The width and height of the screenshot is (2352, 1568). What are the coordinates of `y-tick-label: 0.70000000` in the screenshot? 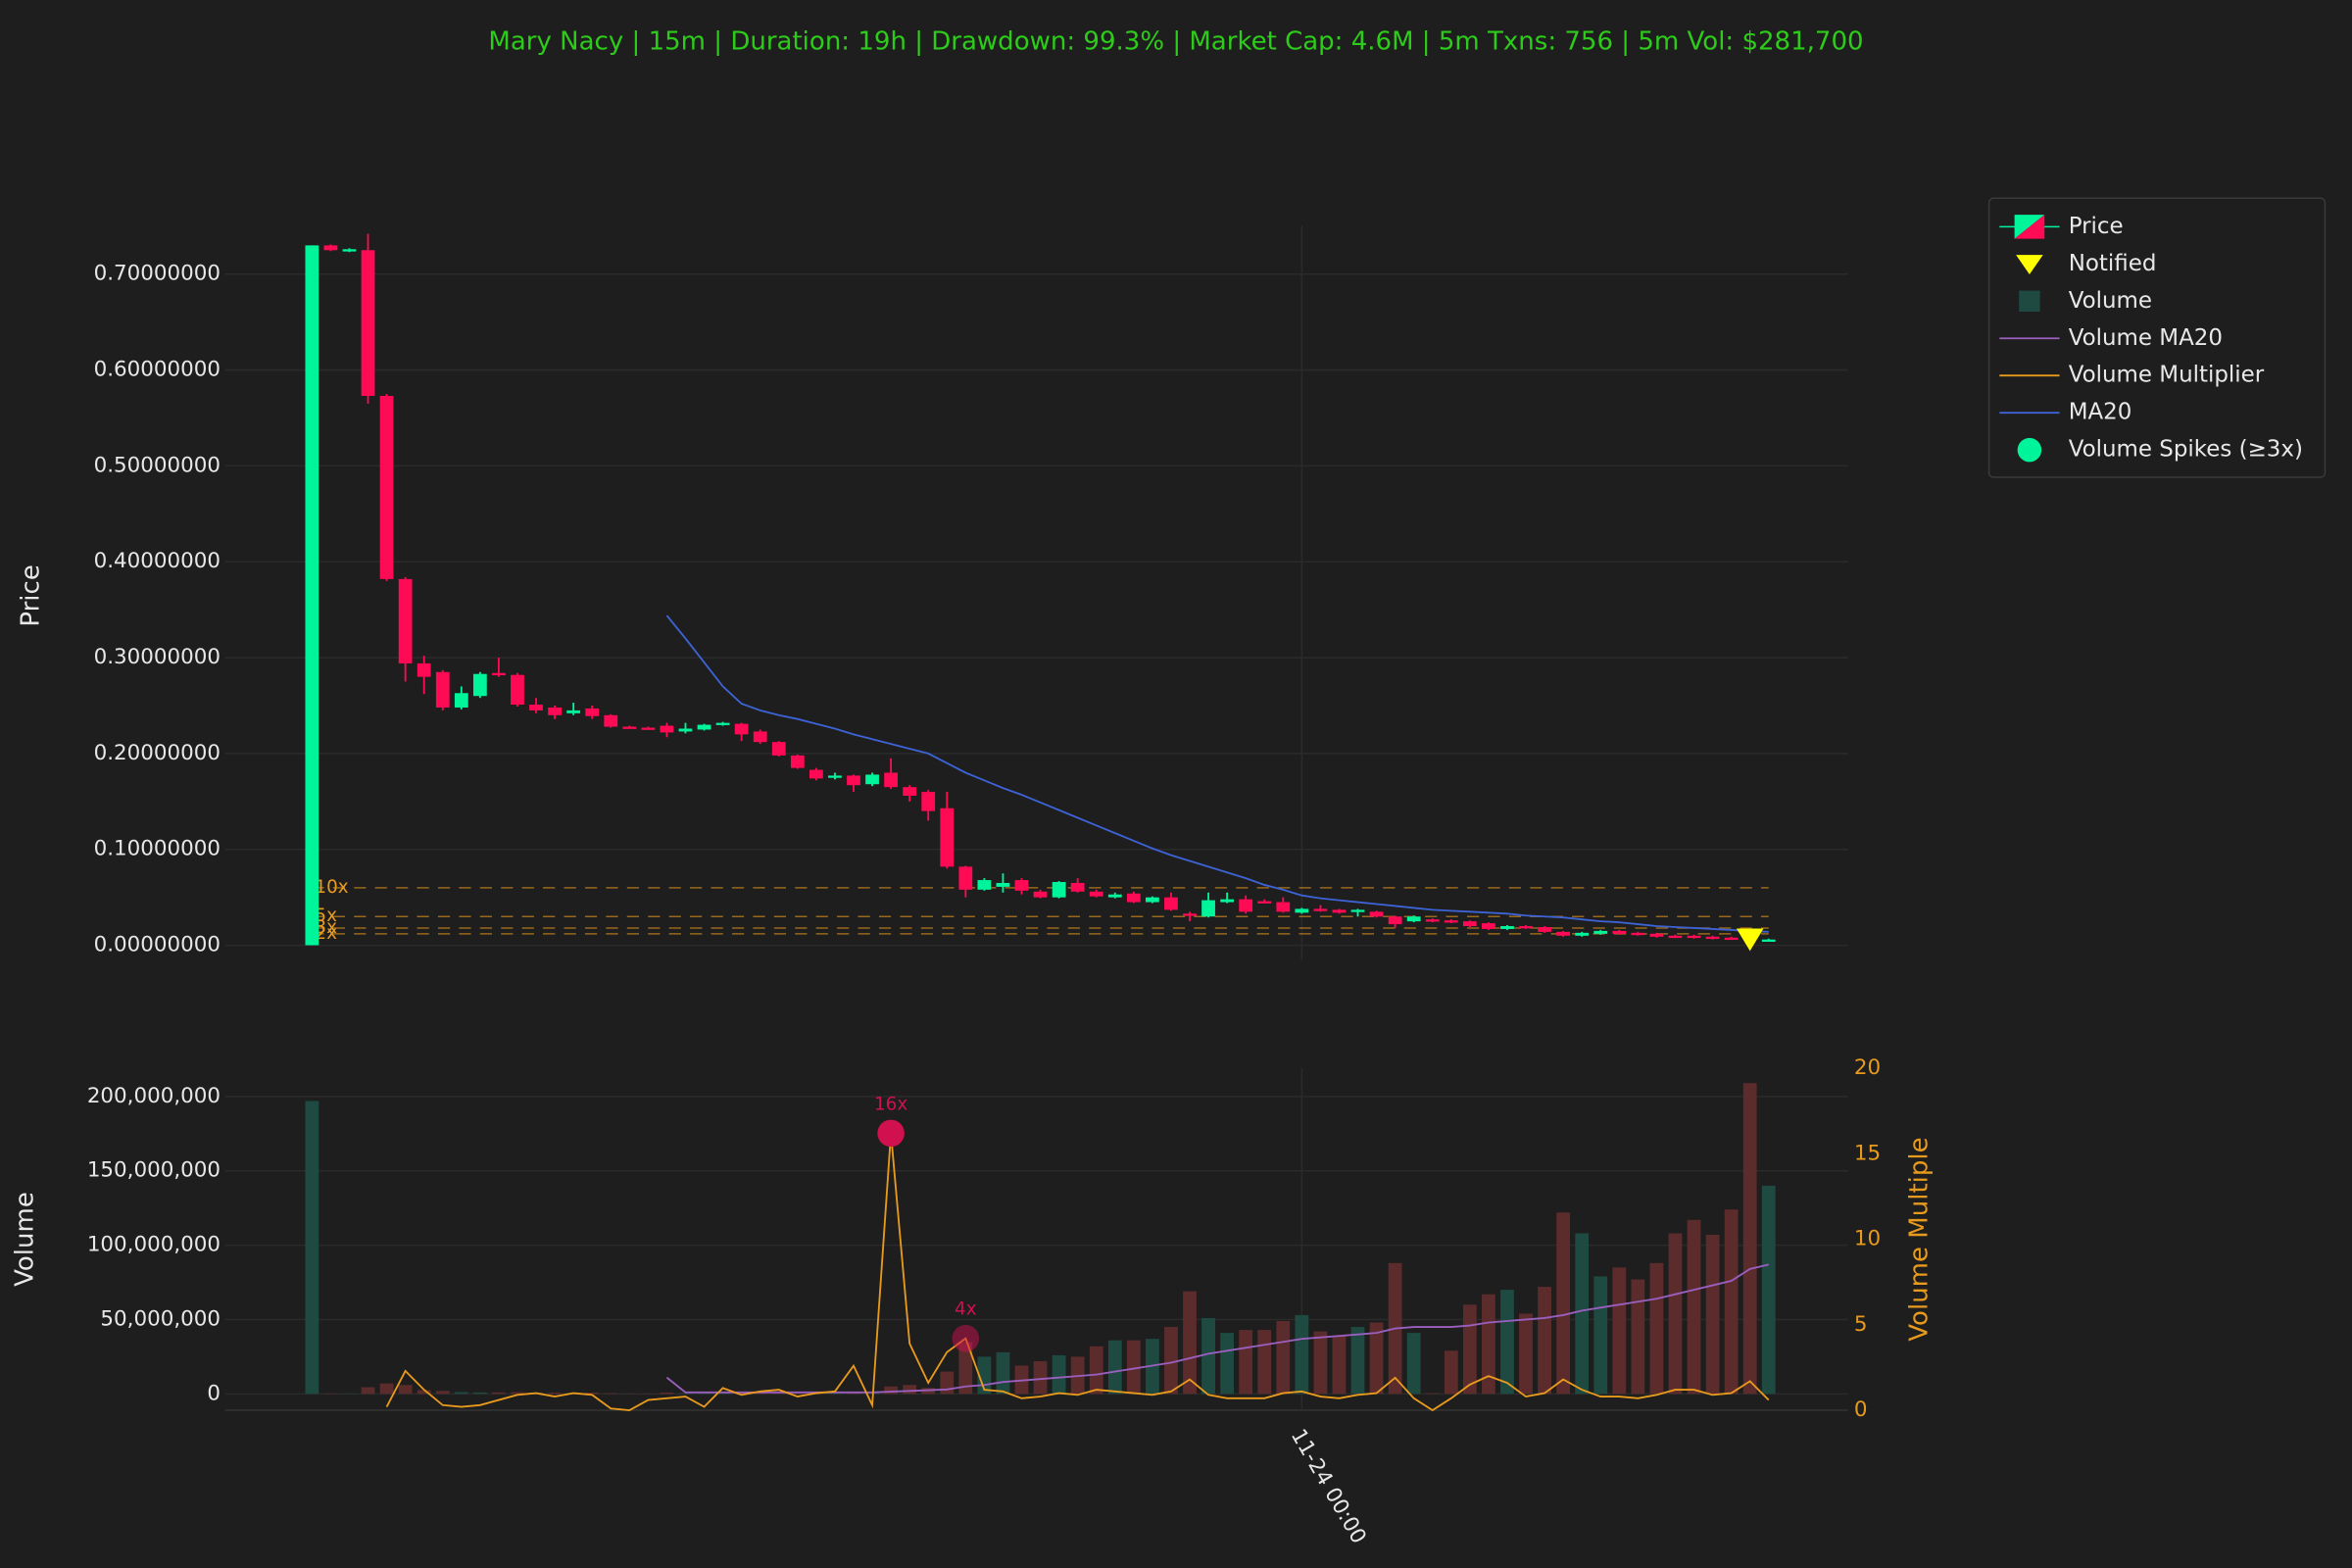 It's located at (157, 274).